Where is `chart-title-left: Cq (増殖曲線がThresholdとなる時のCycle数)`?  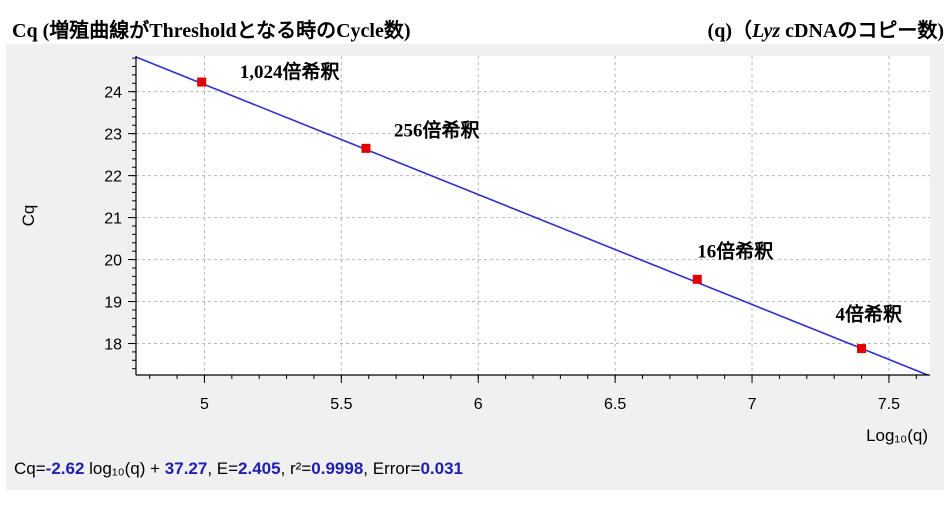
chart-title-left: Cq (増殖曲線がThresholdとなる時のCycle数) is located at coordinates (211, 31).